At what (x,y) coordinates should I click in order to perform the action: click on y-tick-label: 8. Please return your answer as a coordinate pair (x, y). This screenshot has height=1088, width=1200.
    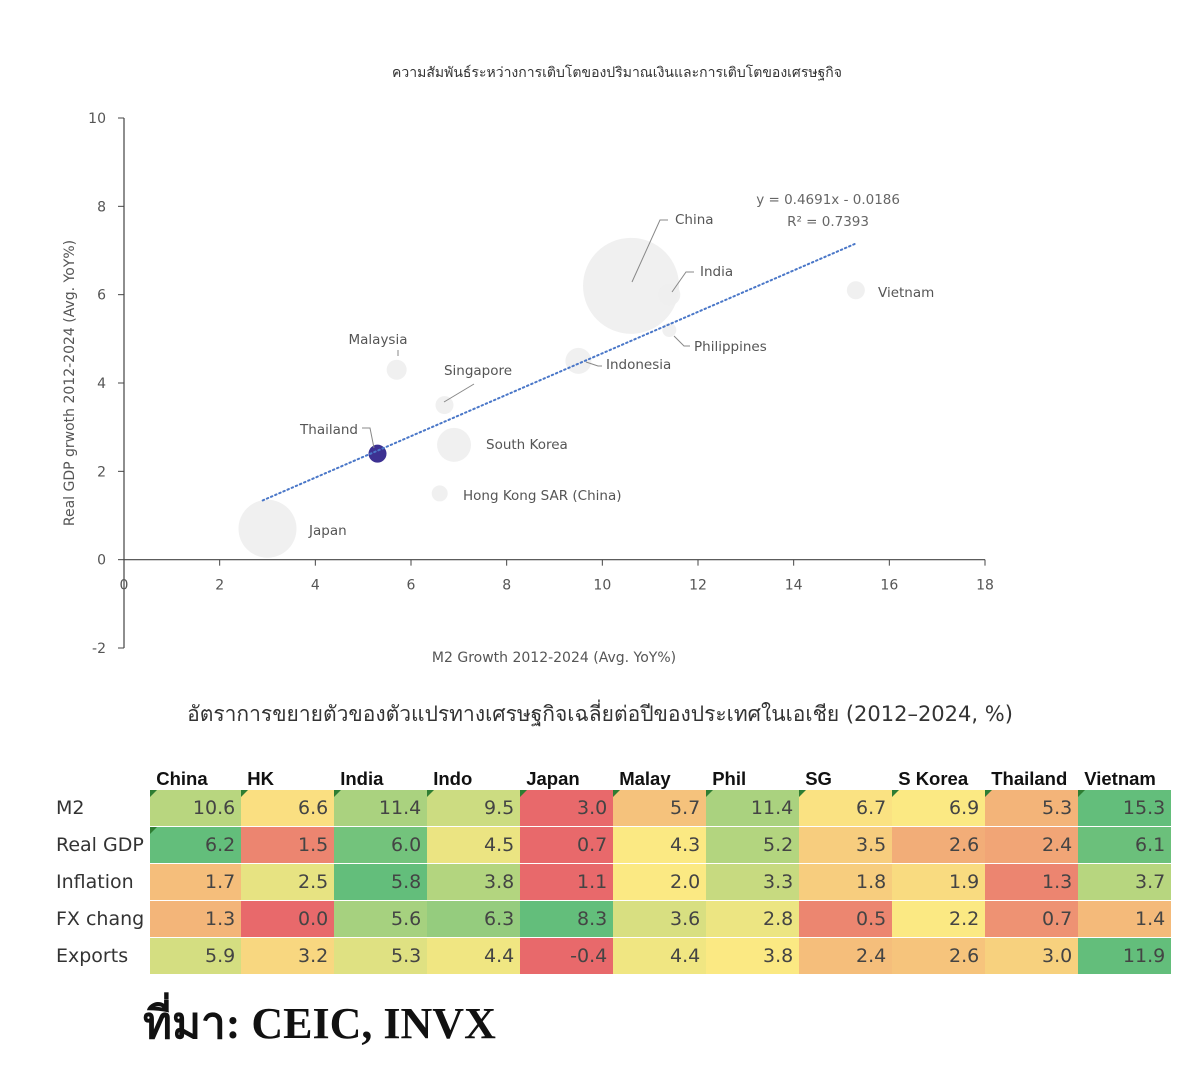
    Looking at the image, I should click on (101, 207).